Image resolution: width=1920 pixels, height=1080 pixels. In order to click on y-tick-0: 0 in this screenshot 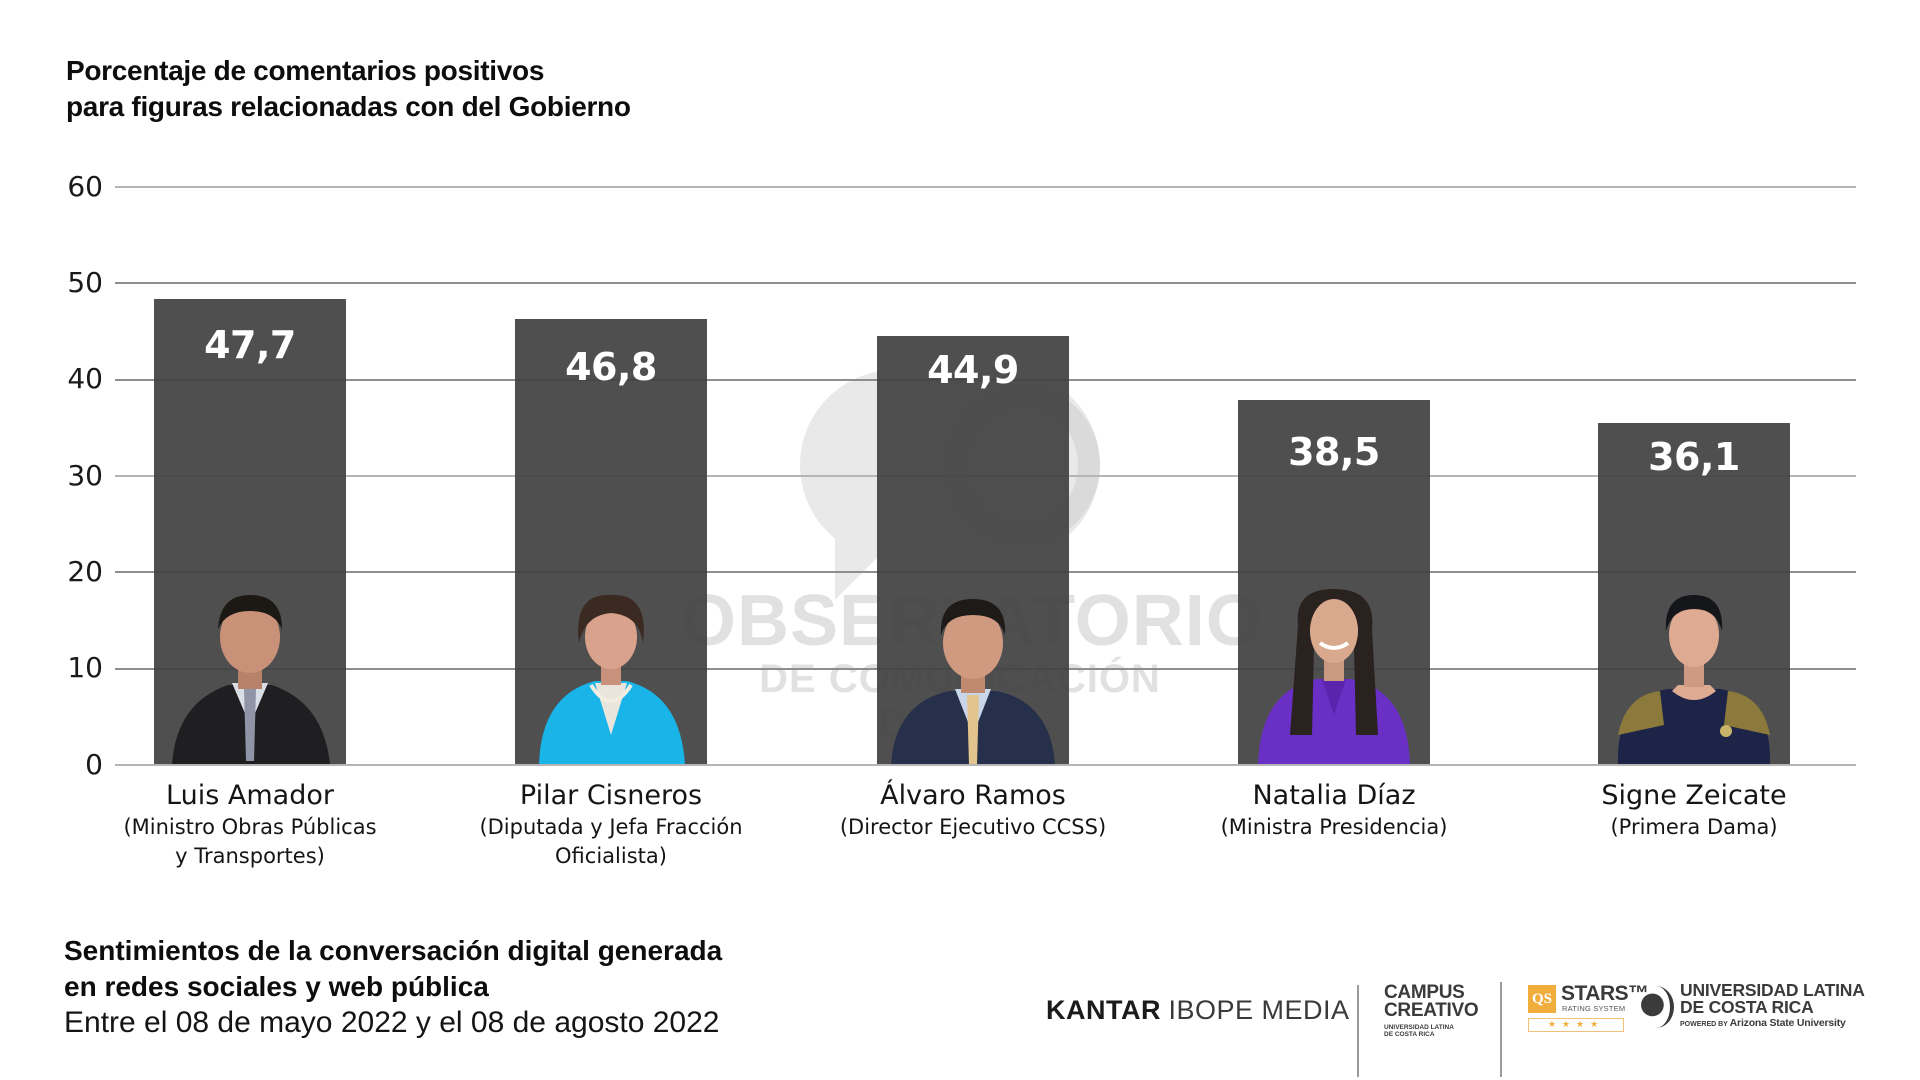, I will do `click(94, 764)`.